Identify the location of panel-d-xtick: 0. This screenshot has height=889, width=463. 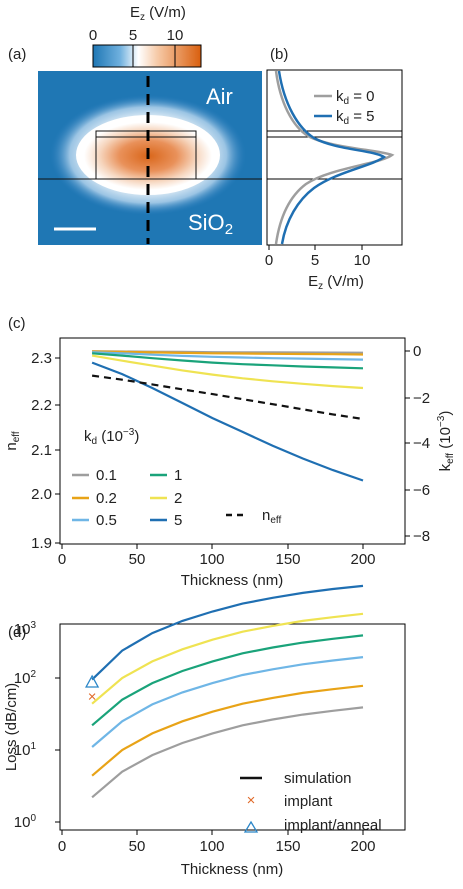
(62, 846).